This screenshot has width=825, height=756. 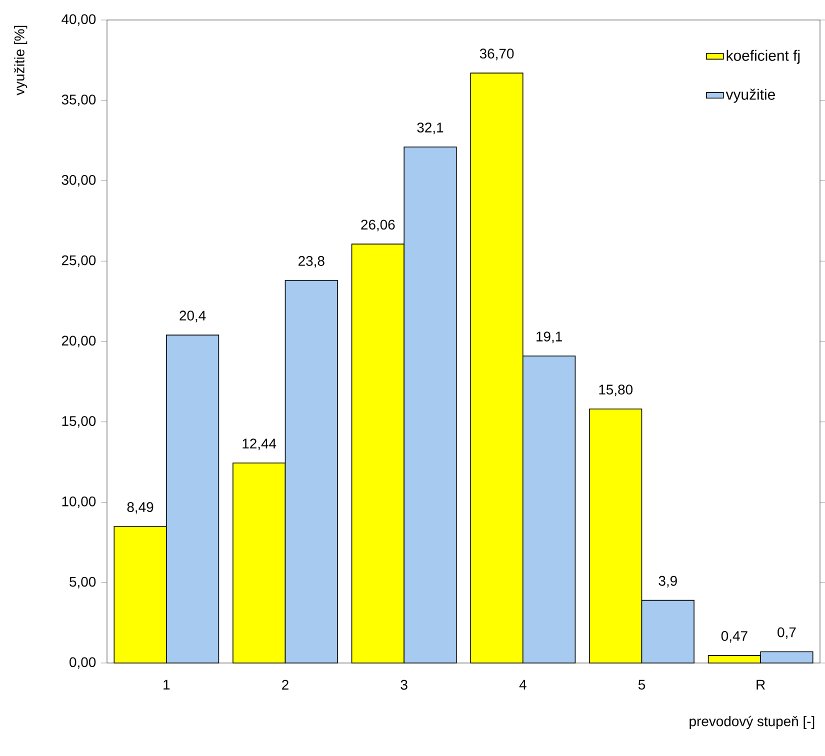 What do you see at coordinates (404, 685) in the screenshot?
I see `x-tick-label: 3` at bounding box center [404, 685].